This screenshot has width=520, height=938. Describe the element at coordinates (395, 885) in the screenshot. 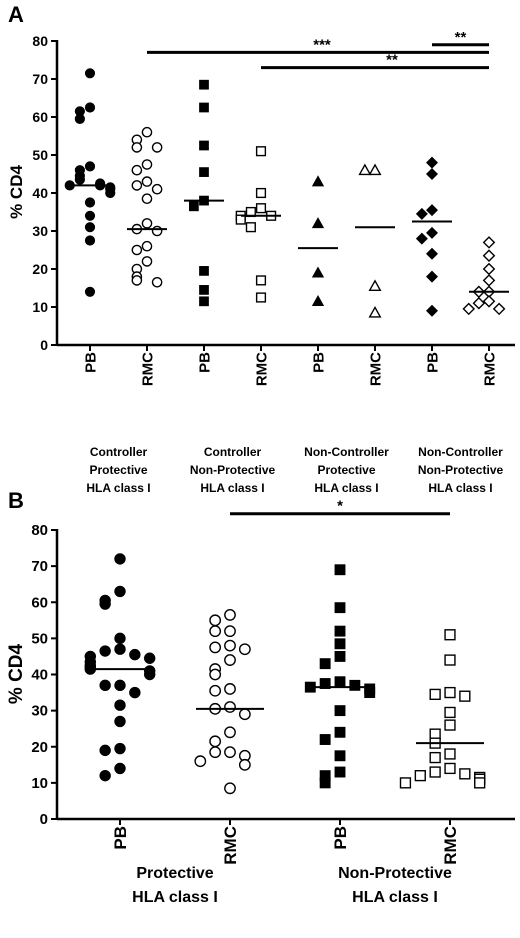

I see `group-label: Non-Protective HLA class I` at that location.